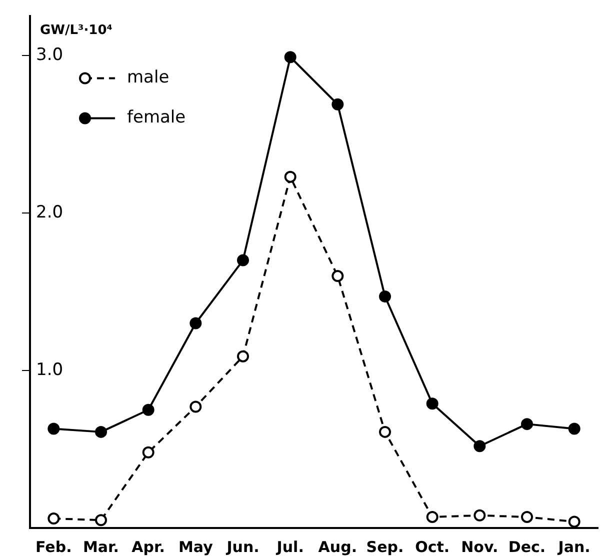 Image resolution: width=605 pixels, height=560 pixels. What do you see at coordinates (76, 30) in the screenshot?
I see `y-axis-title: GW/L³·10⁴` at bounding box center [76, 30].